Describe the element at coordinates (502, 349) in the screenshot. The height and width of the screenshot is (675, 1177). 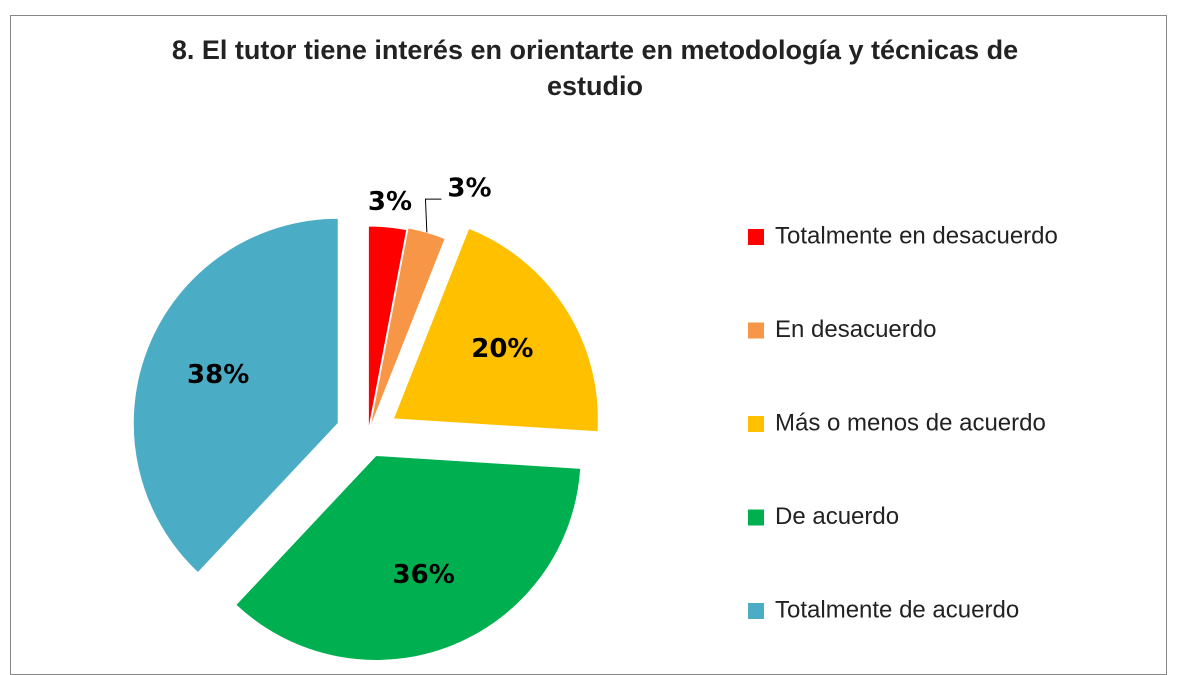
I see `data-label: 20%` at that location.